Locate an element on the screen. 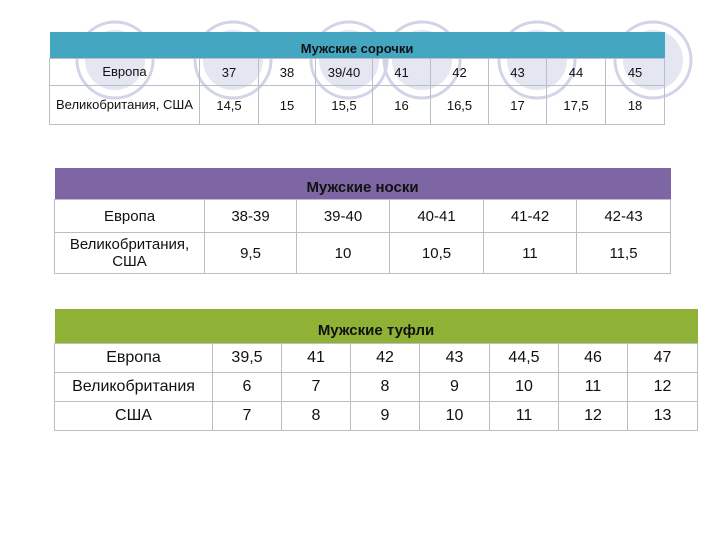  size-cell: 16 is located at coordinates (401, 105).